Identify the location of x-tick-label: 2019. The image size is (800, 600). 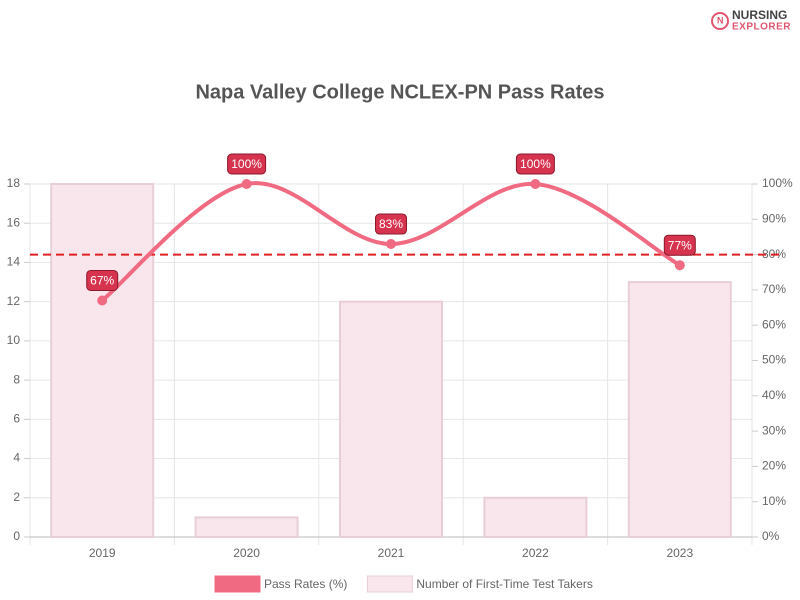
(102, 553).